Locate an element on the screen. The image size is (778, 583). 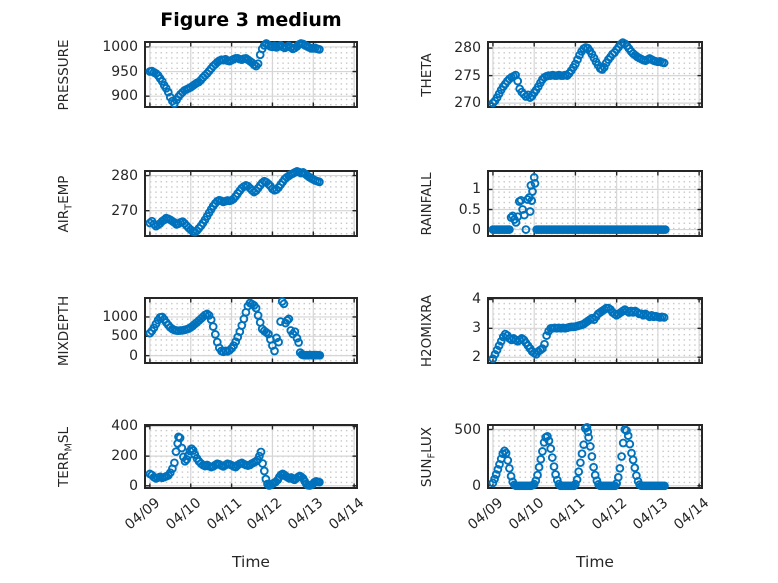
scatter-markers-mixdepth is located at coordinates (251, 330).